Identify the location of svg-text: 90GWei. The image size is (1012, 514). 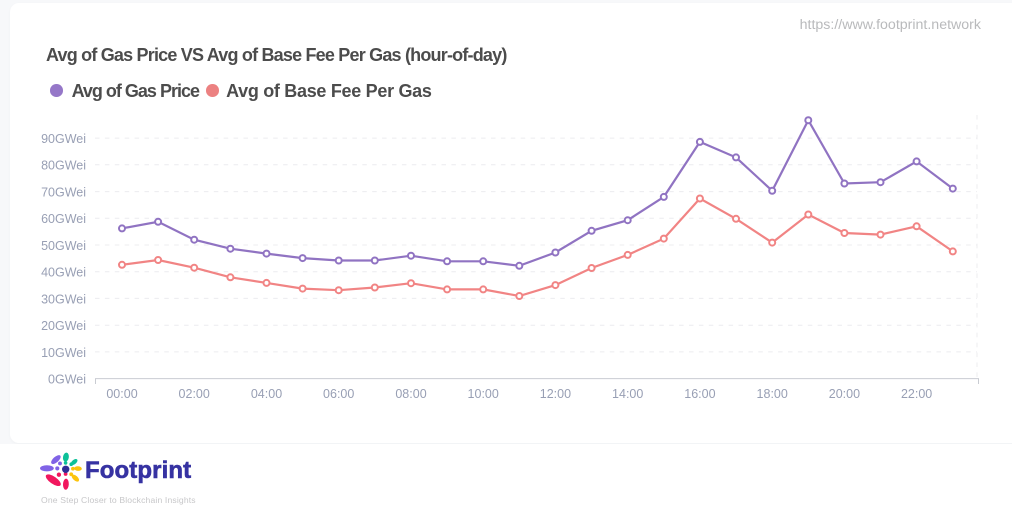
(63, 139).